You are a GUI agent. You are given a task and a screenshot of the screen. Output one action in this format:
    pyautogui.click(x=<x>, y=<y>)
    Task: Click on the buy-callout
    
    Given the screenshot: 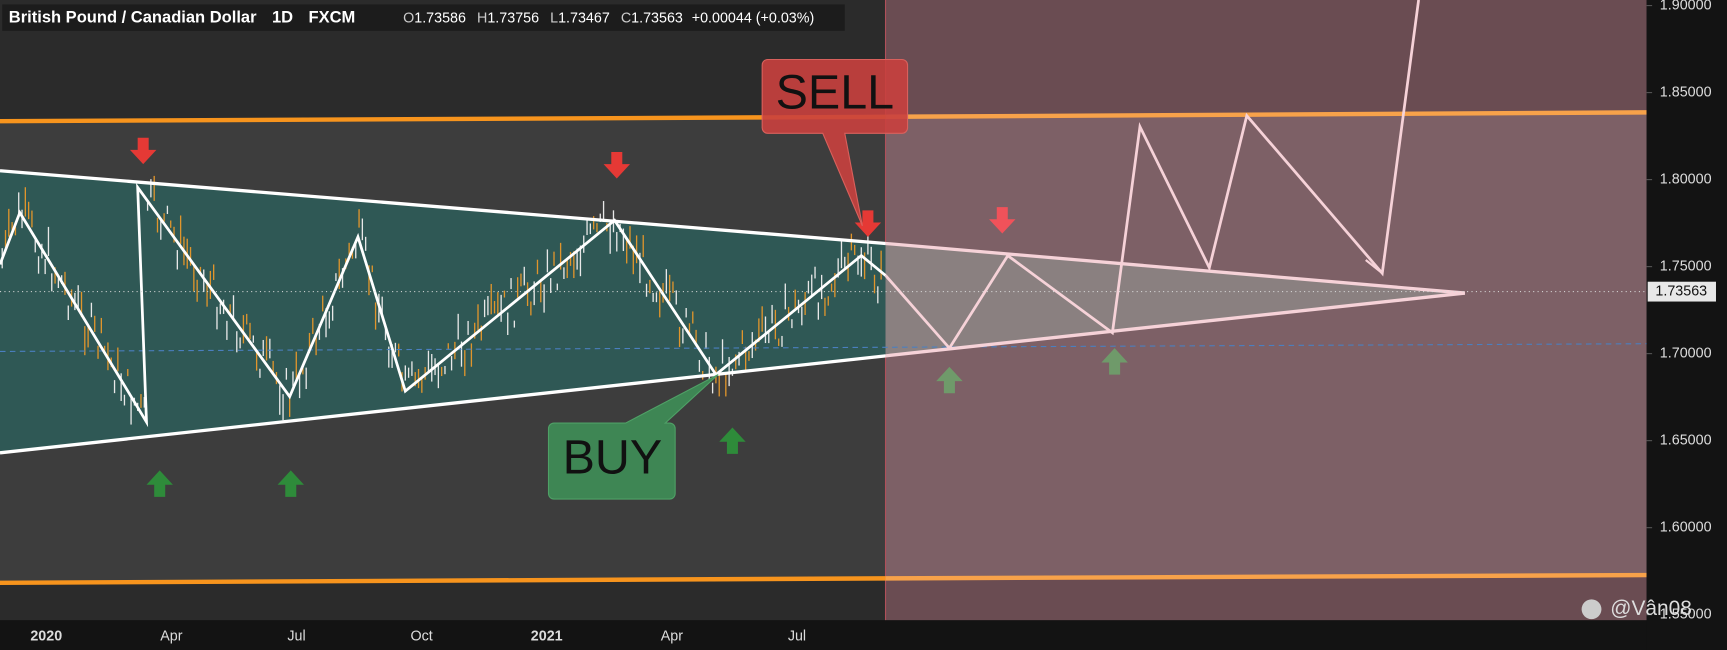 What is the action you would take?
    pyautogui.click(x=633, y=437)
    